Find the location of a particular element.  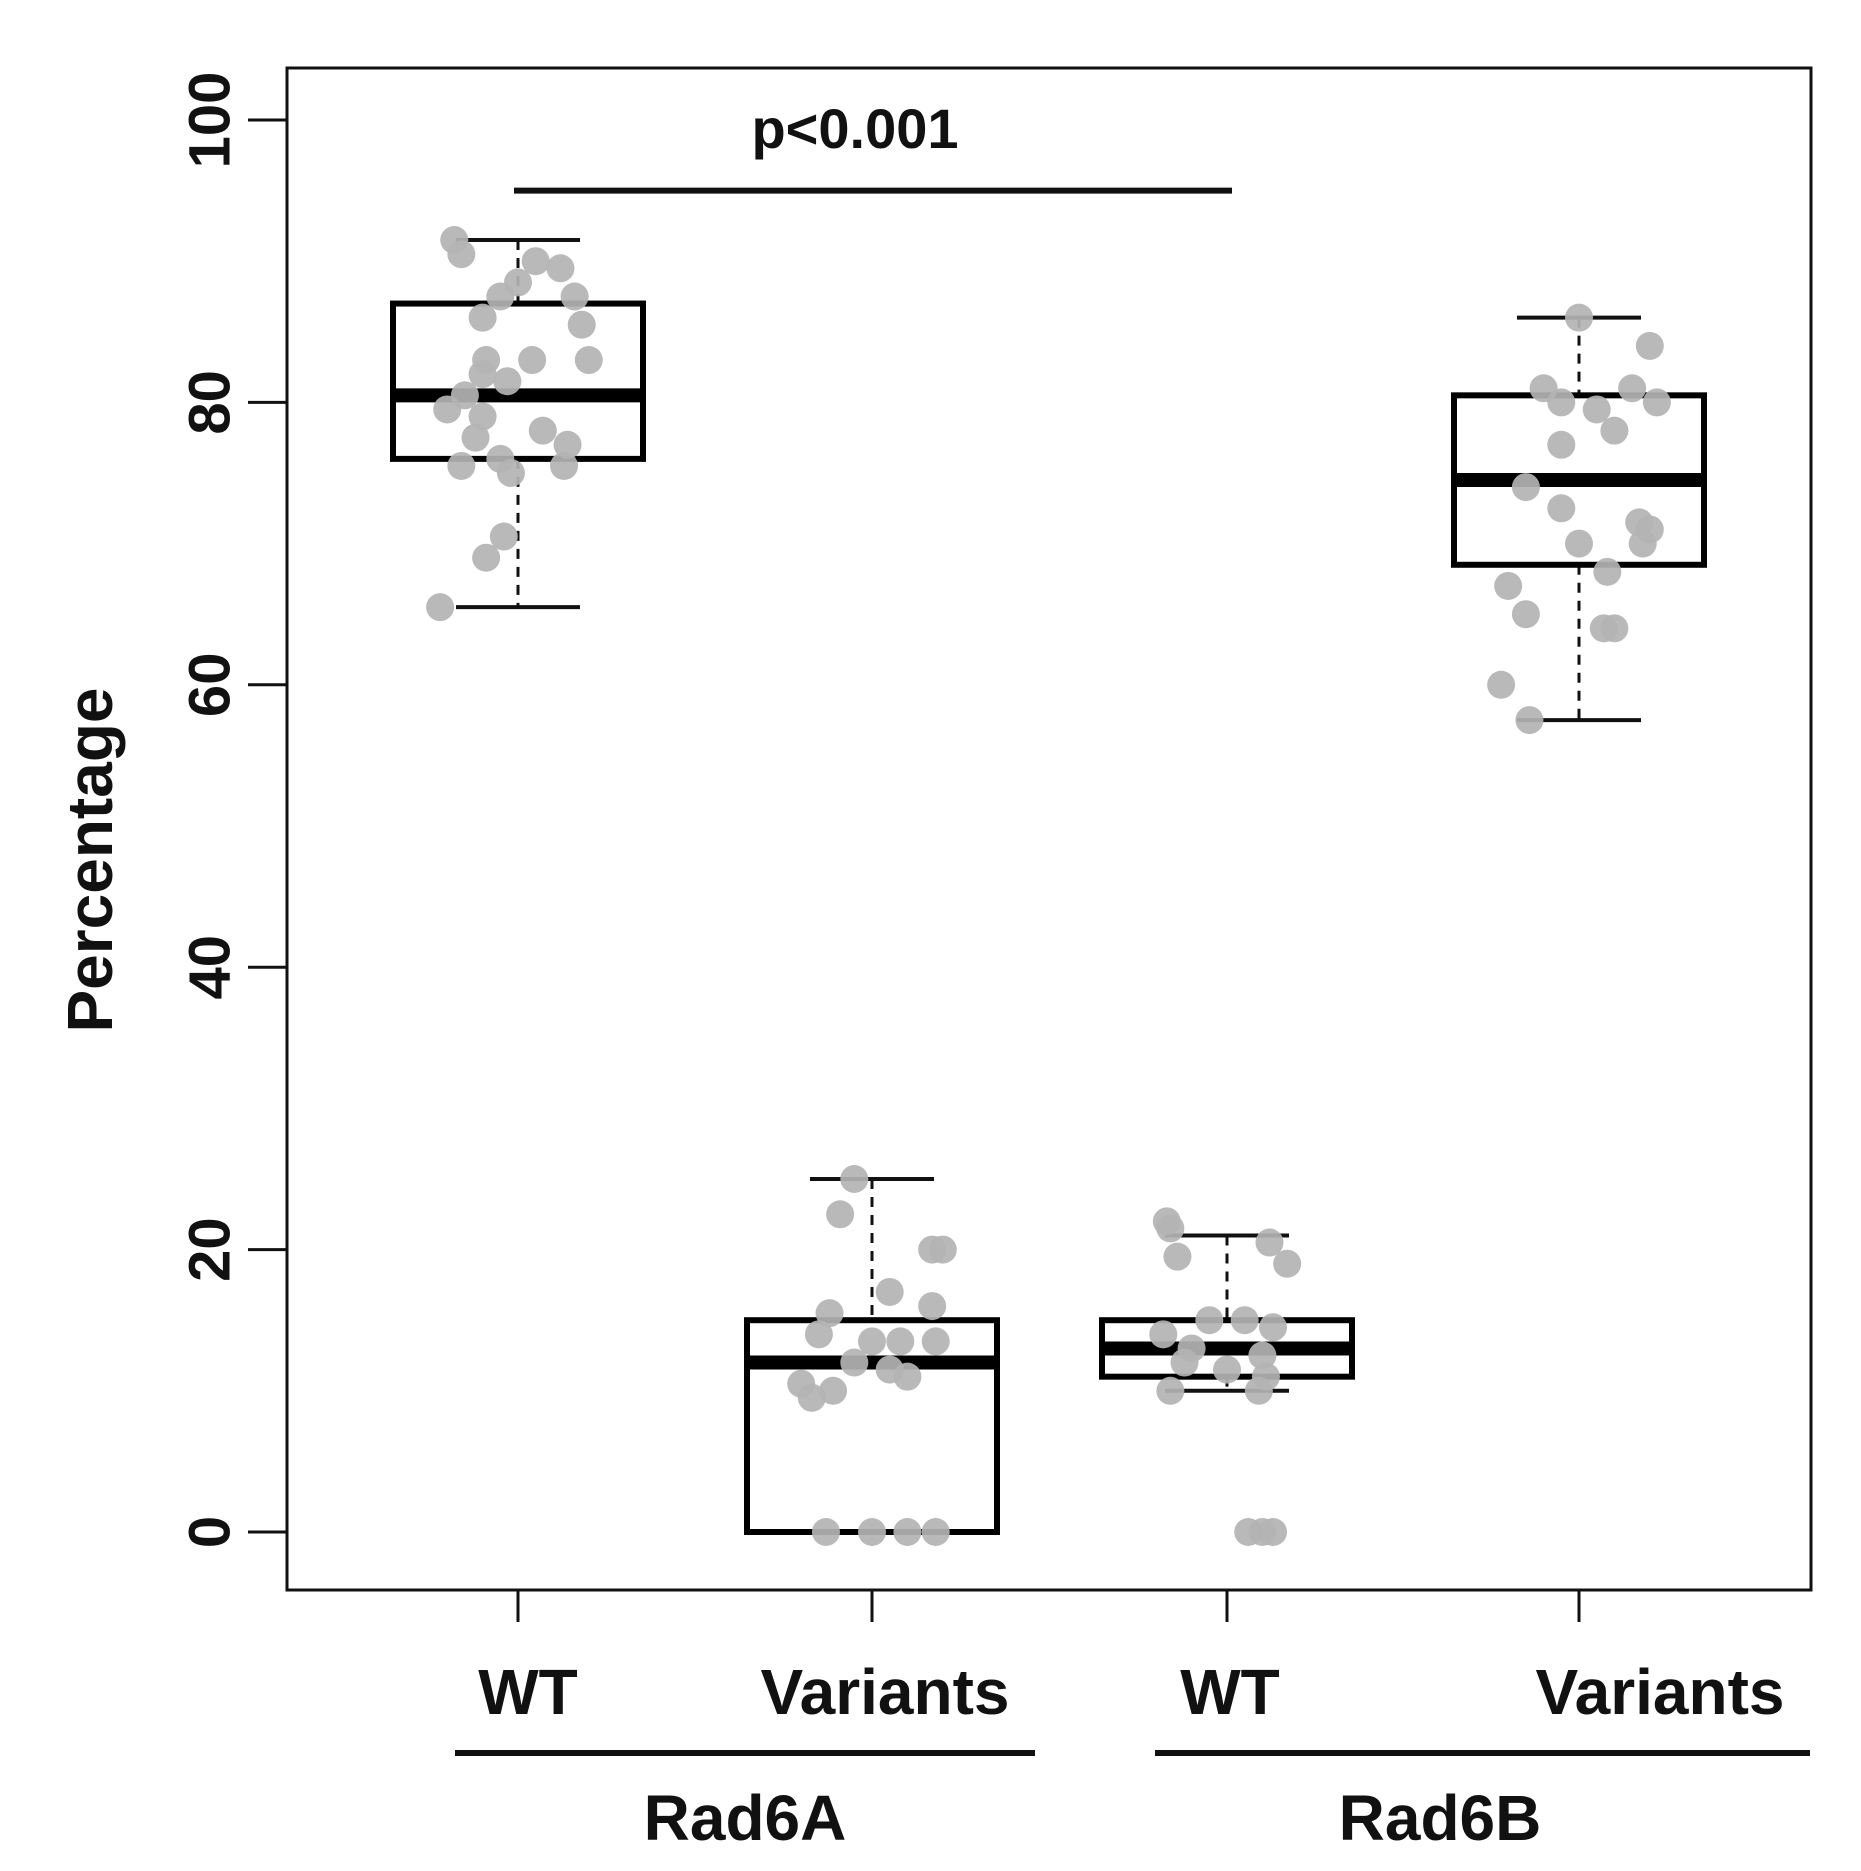

y-tick-label: 80 is located at coordinates (210, 402).